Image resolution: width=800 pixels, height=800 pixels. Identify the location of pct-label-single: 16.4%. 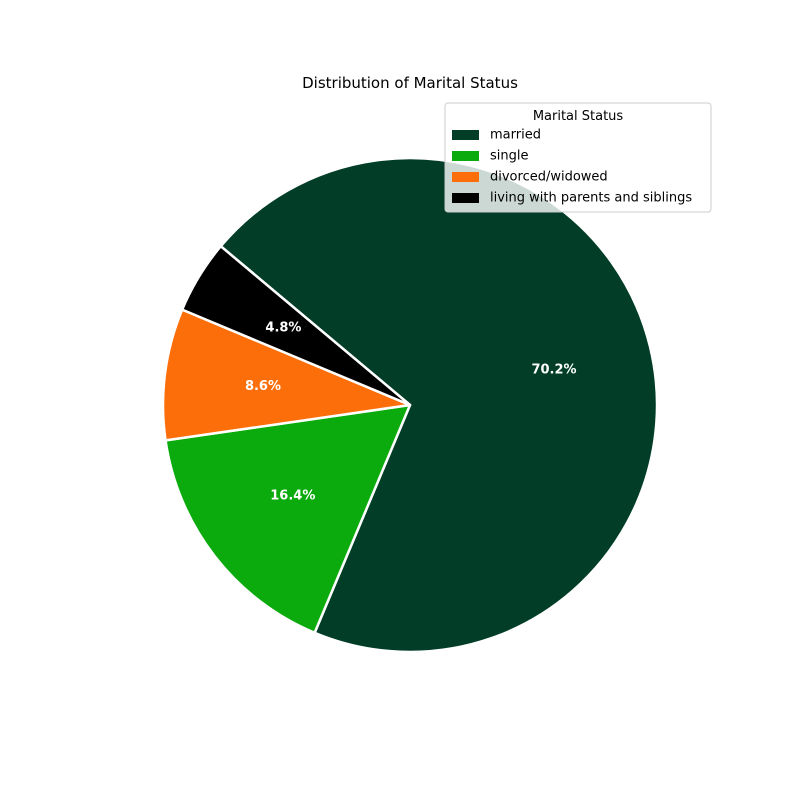
(292, 495).